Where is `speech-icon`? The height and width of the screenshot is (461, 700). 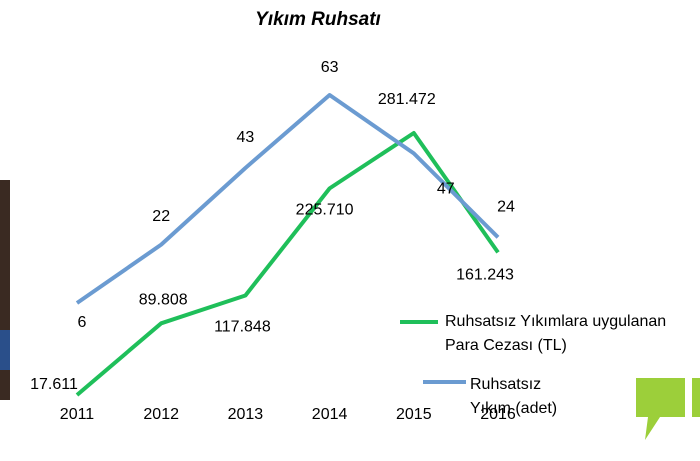
speech-icon is located at coordinates (660, 409).